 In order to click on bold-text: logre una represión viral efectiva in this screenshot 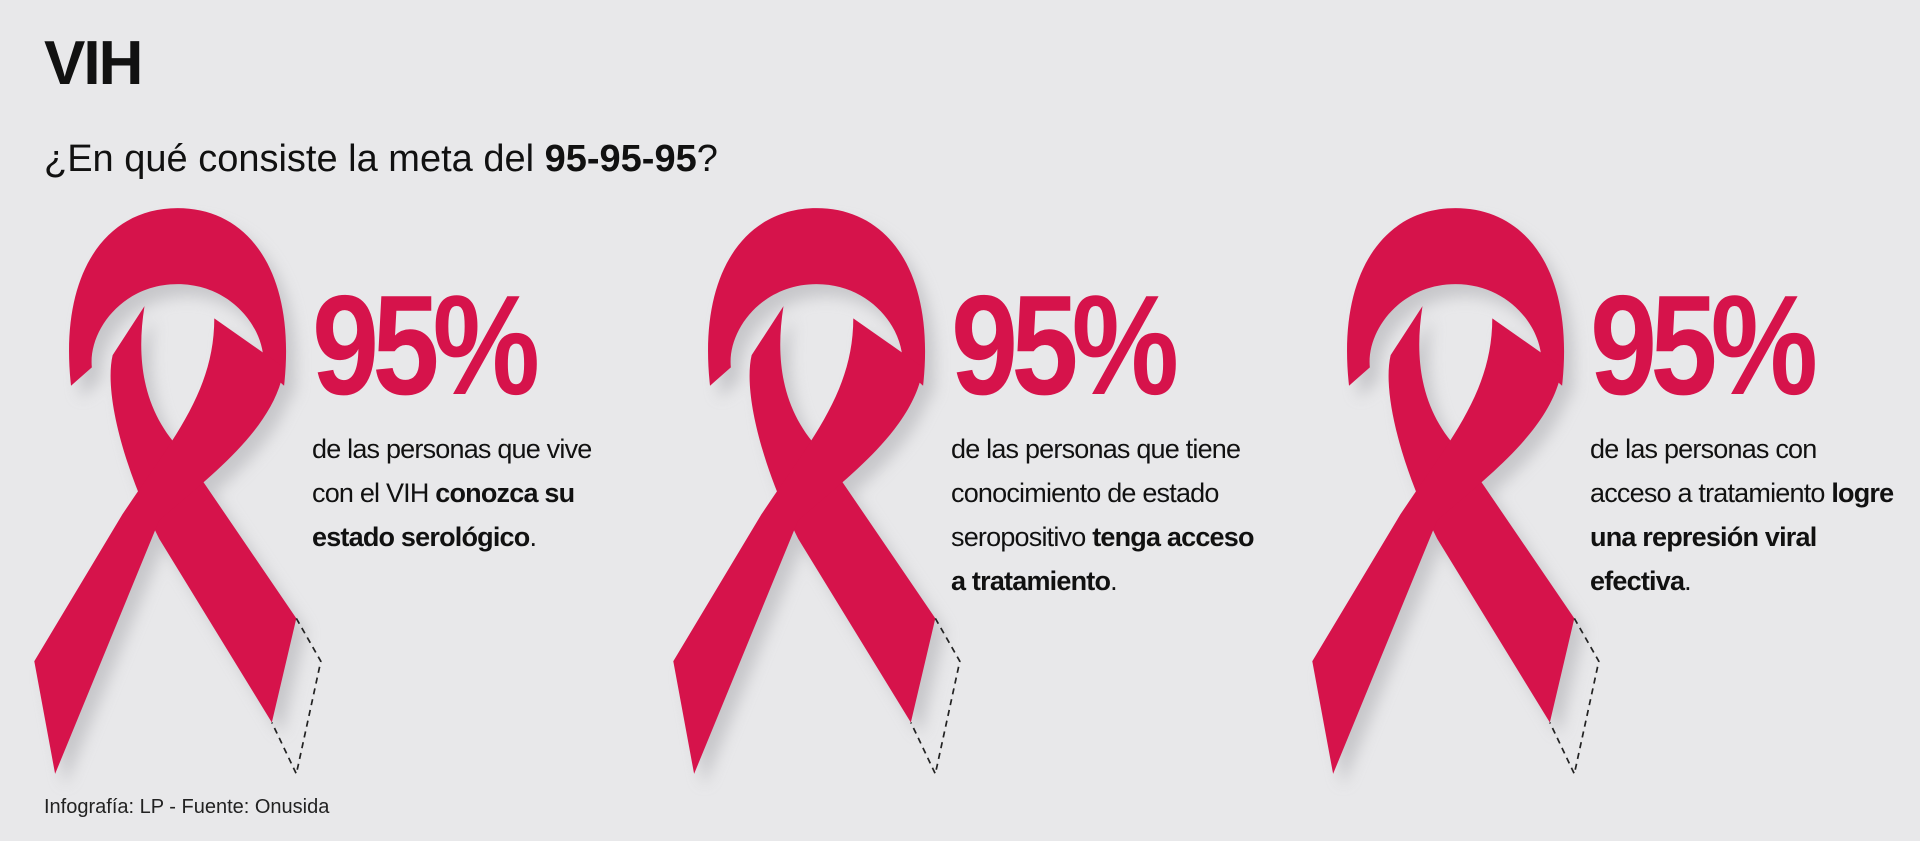, I will do `click(1742, 537)`.